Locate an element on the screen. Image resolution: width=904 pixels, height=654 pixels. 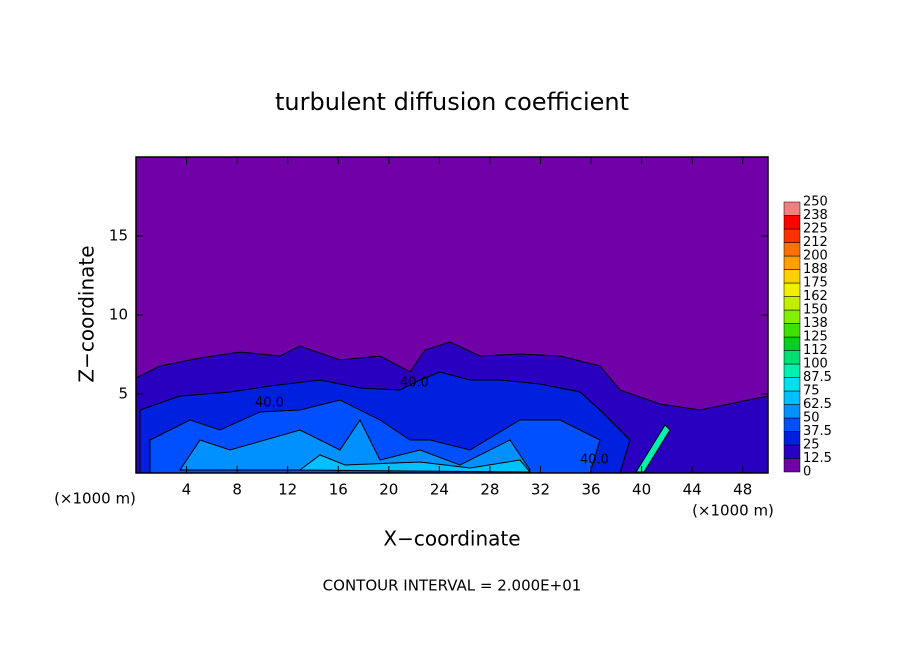
colorbar-label: 162 is located at coordinates (815, 296).